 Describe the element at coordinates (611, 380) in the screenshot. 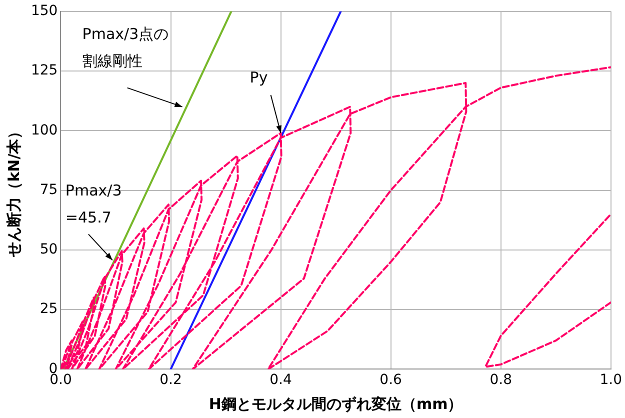

I see `x-tick-label: 1.0` at that location.